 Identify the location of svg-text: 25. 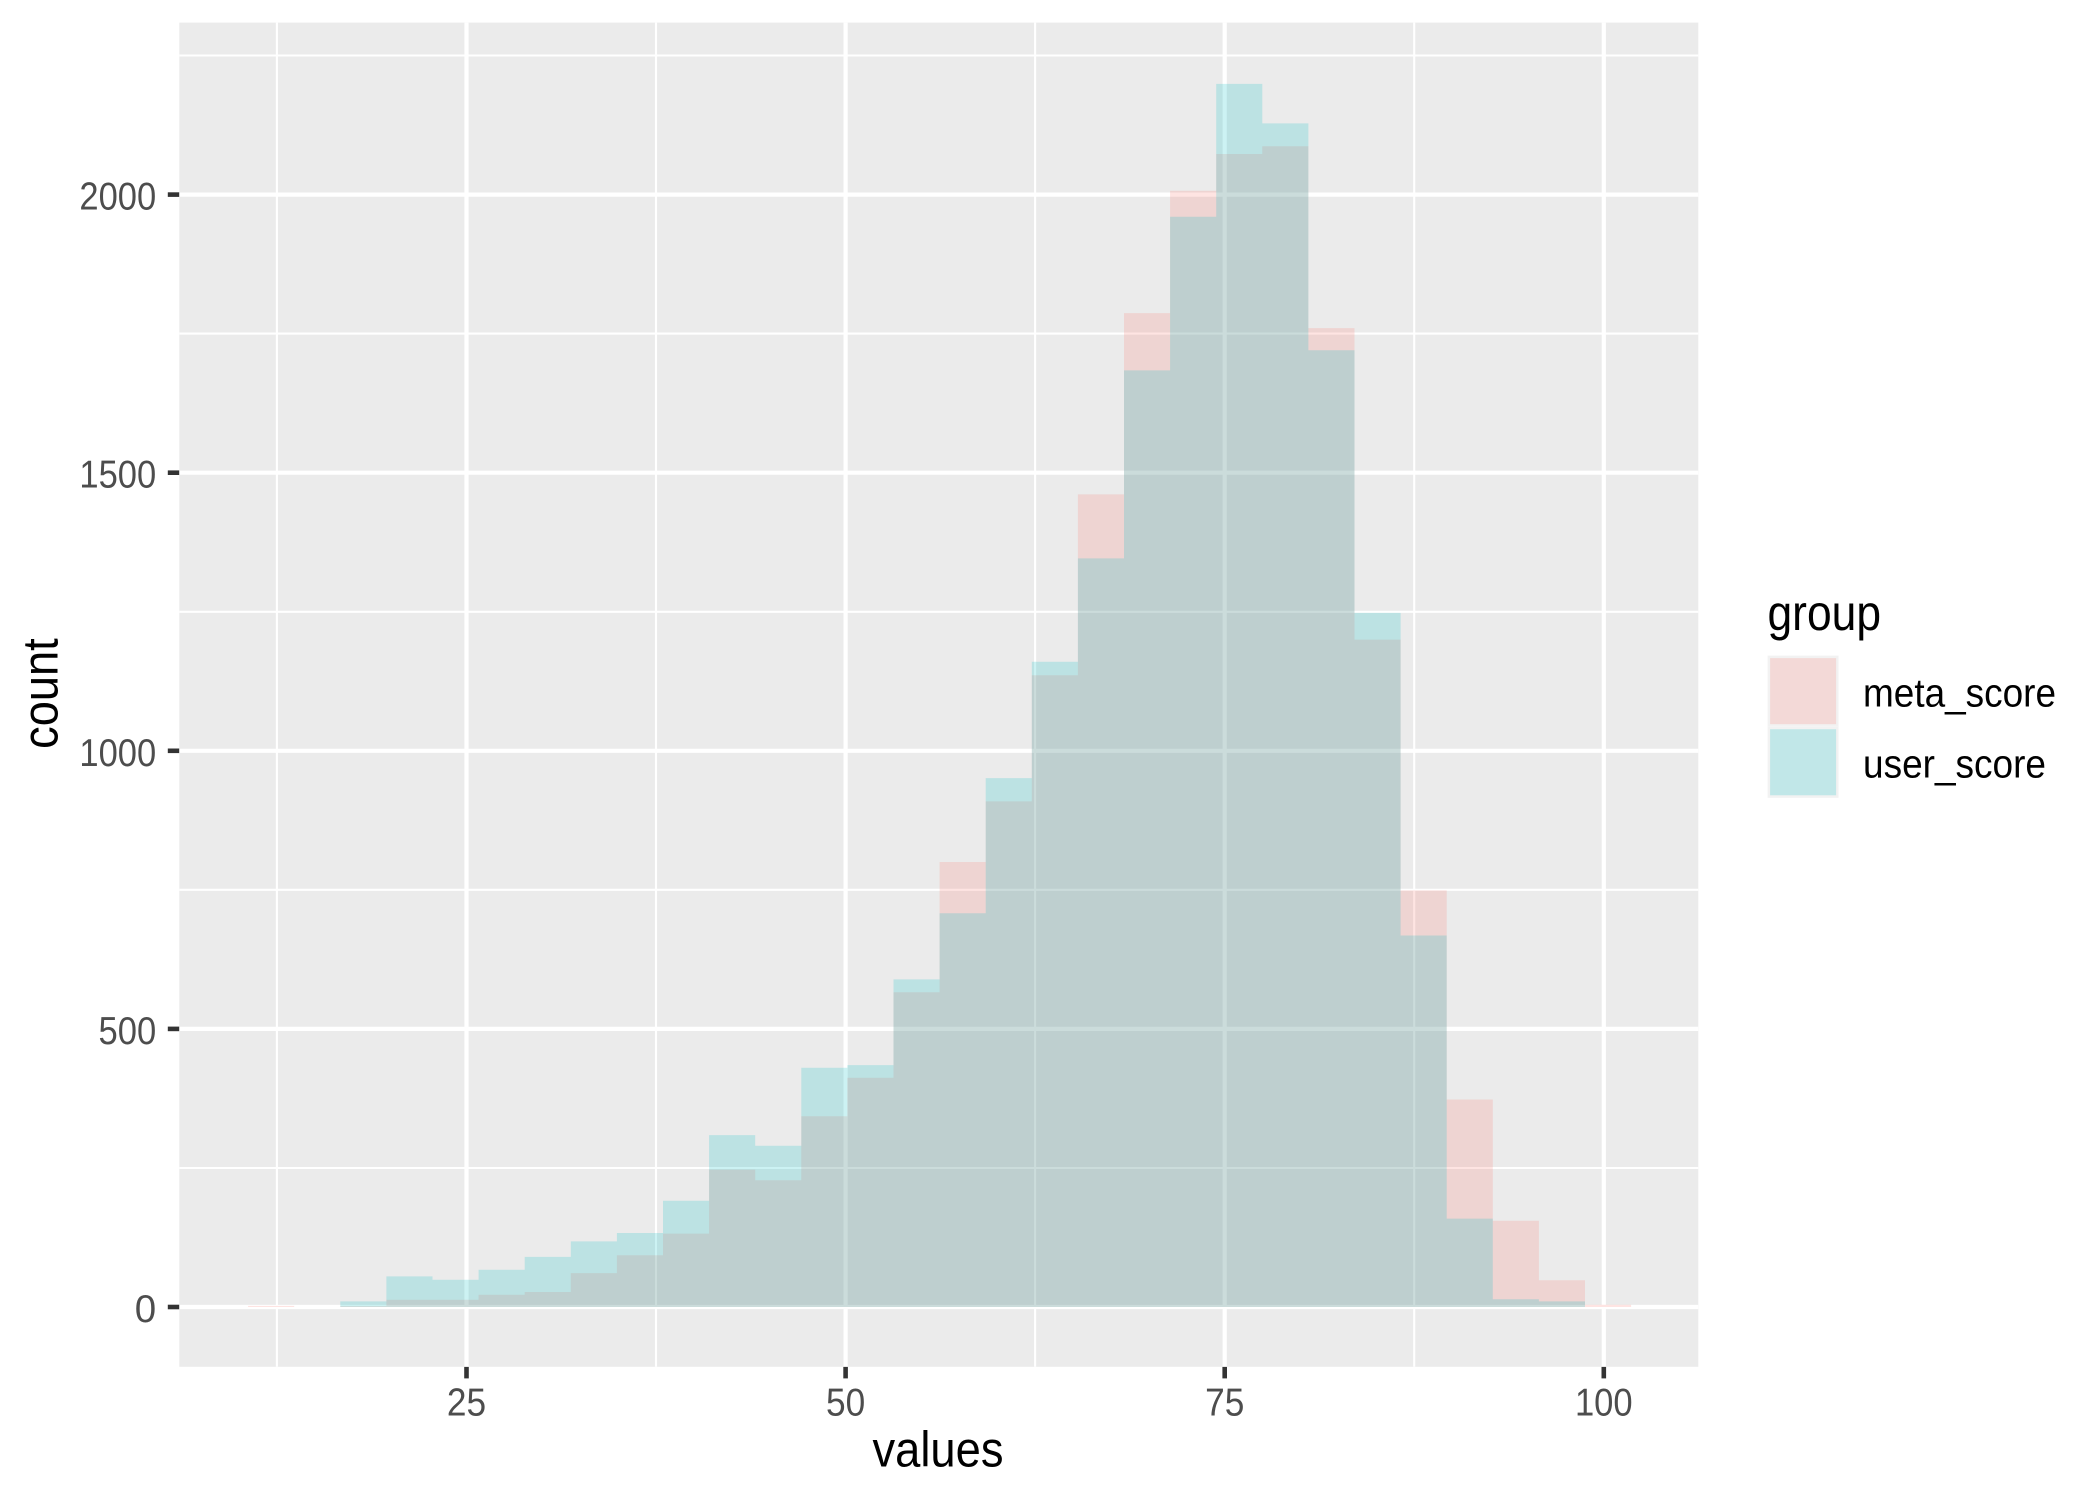
(466, 1403).